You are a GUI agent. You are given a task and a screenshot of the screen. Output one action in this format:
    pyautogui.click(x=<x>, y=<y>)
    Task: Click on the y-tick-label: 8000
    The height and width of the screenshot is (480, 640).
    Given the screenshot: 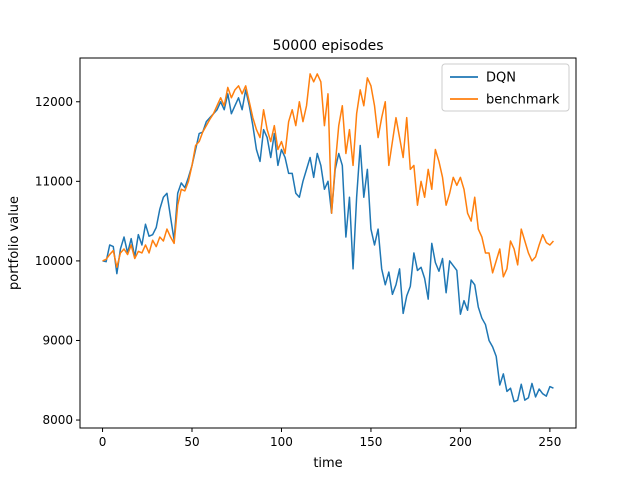 What is the action you would take?
    pyautogui.click(x=57, y=420)
    